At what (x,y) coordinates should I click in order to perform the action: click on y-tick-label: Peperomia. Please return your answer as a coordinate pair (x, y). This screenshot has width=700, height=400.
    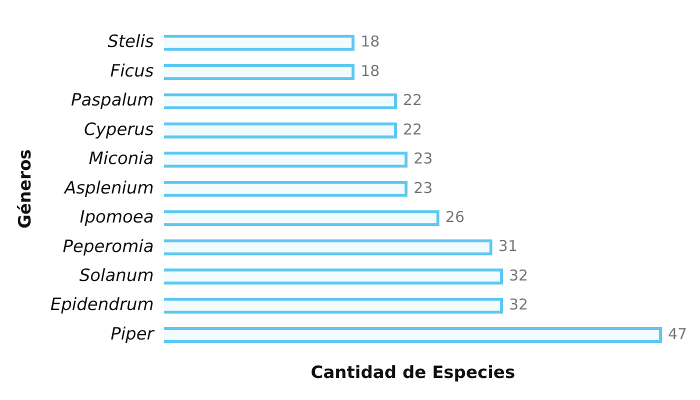
    Looking at the image, I should click on (108, 246).